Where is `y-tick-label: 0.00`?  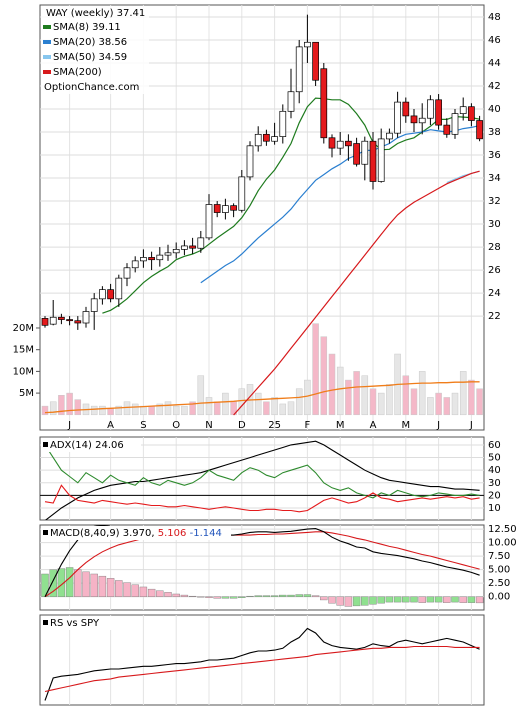 y-tick-label: 0.00 is located at coordinates (499, 597).